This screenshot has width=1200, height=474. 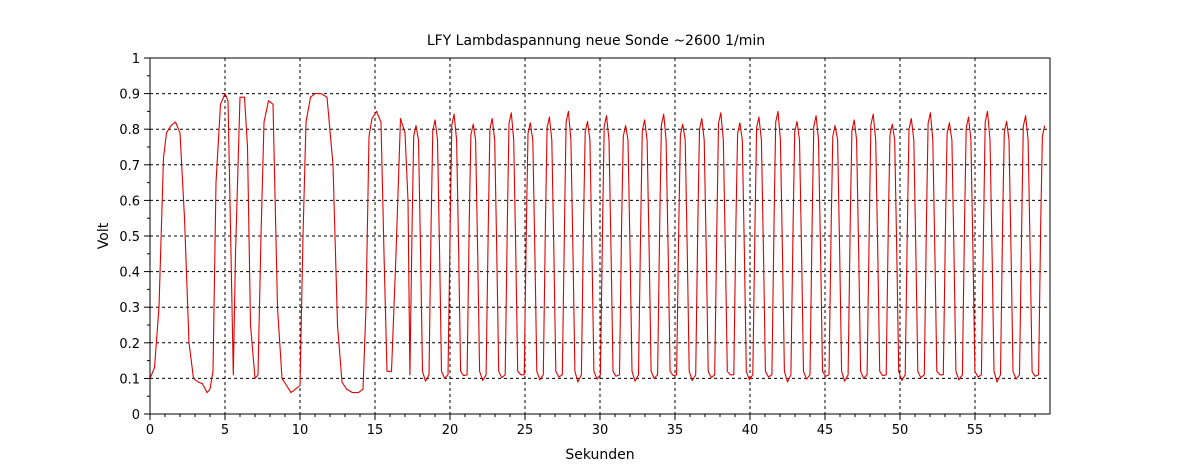 What do you see at coordinates (129, 344) in the screenshot?
I see `y-tick-label: 0.2` at bounding box center [129, 344].